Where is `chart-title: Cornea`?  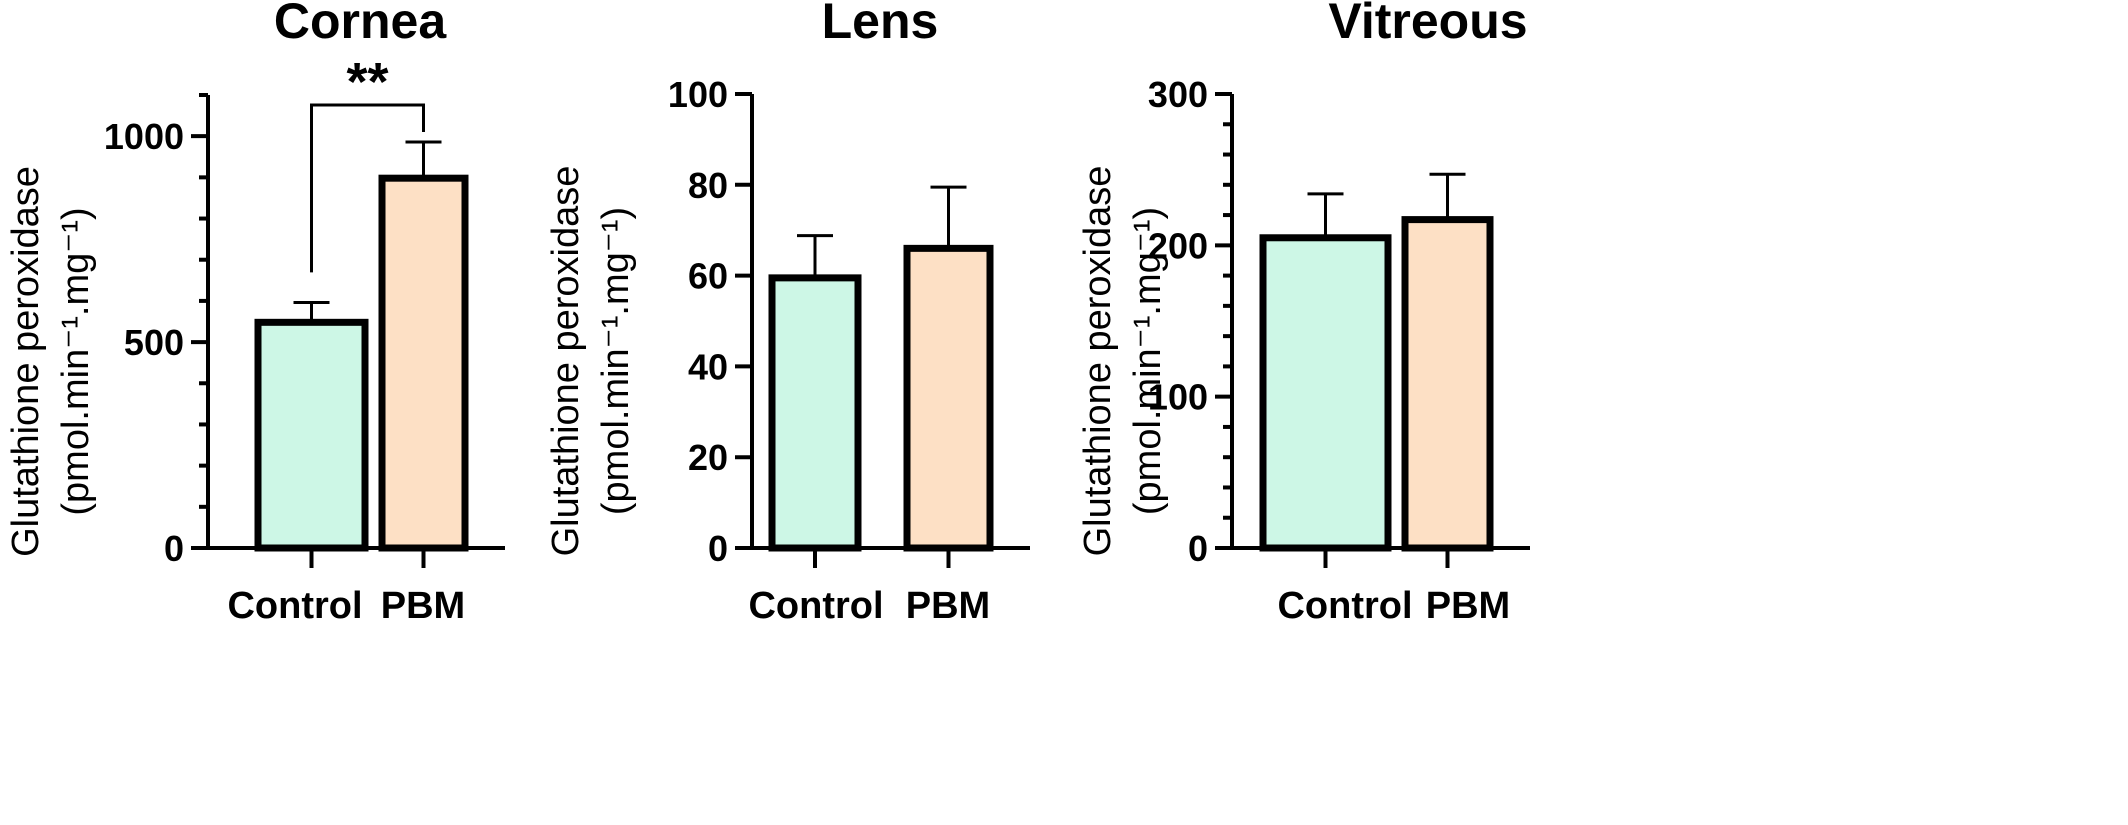
chart-title: Cornea is located at coordinates (360, 24).